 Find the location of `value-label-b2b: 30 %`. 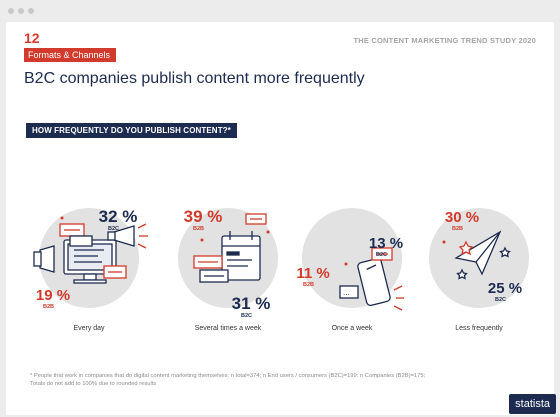

value-label-b2b: 30 % is located at coordinates (462, 217).